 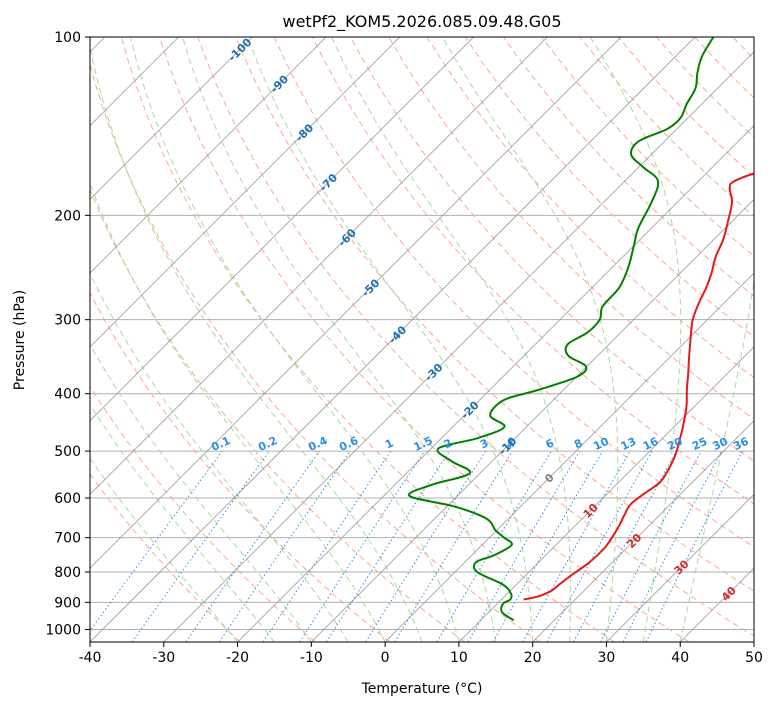 What do you see at coordinates (67, 216) in the screenshot?
I see `y-tick-label: 200` at bounding box center [67, 216].